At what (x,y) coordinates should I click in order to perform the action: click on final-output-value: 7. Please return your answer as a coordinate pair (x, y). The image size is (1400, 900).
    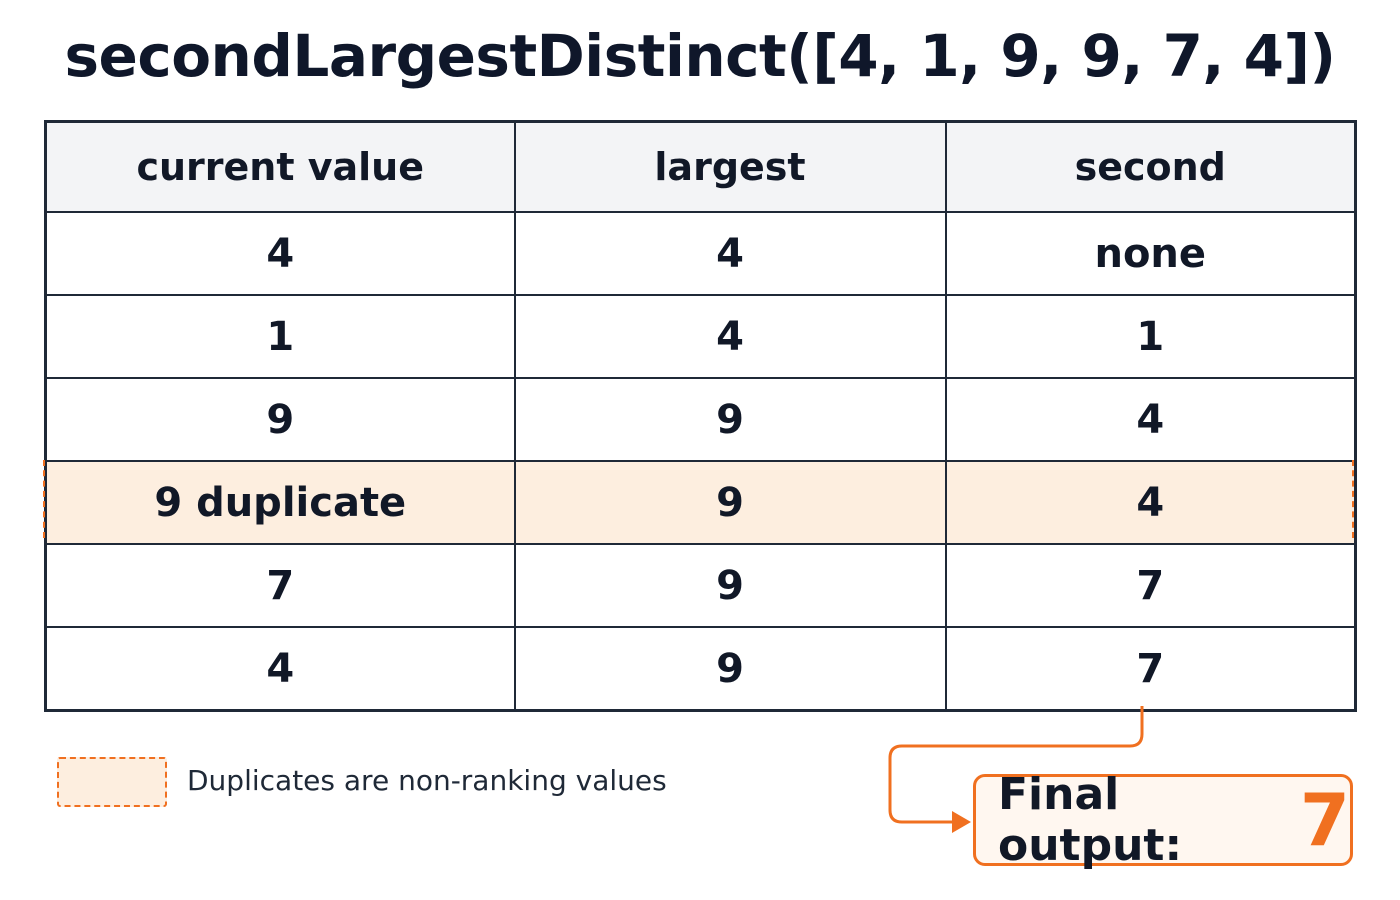
    Looking at the image, I should click on (1324, 820).